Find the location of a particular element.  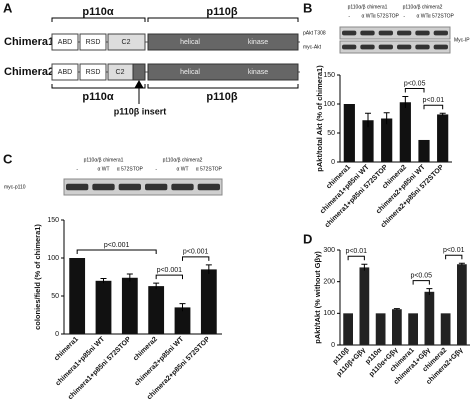

y-tick-label: 0 is located at coordinates (333, 162).